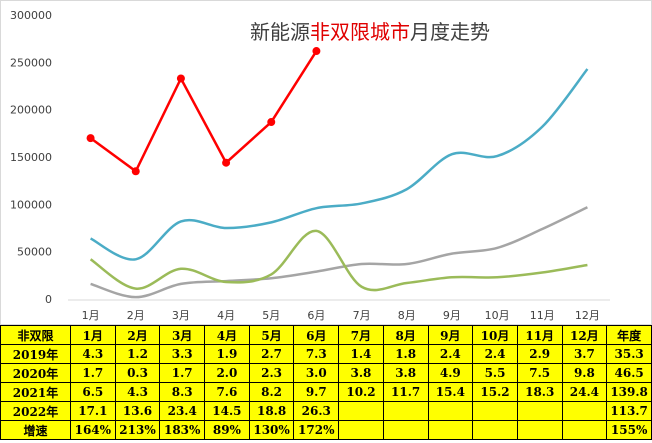 This screenshot has height=443, width=652. I want to click on table-cell: 7.6, so click(227, 392).